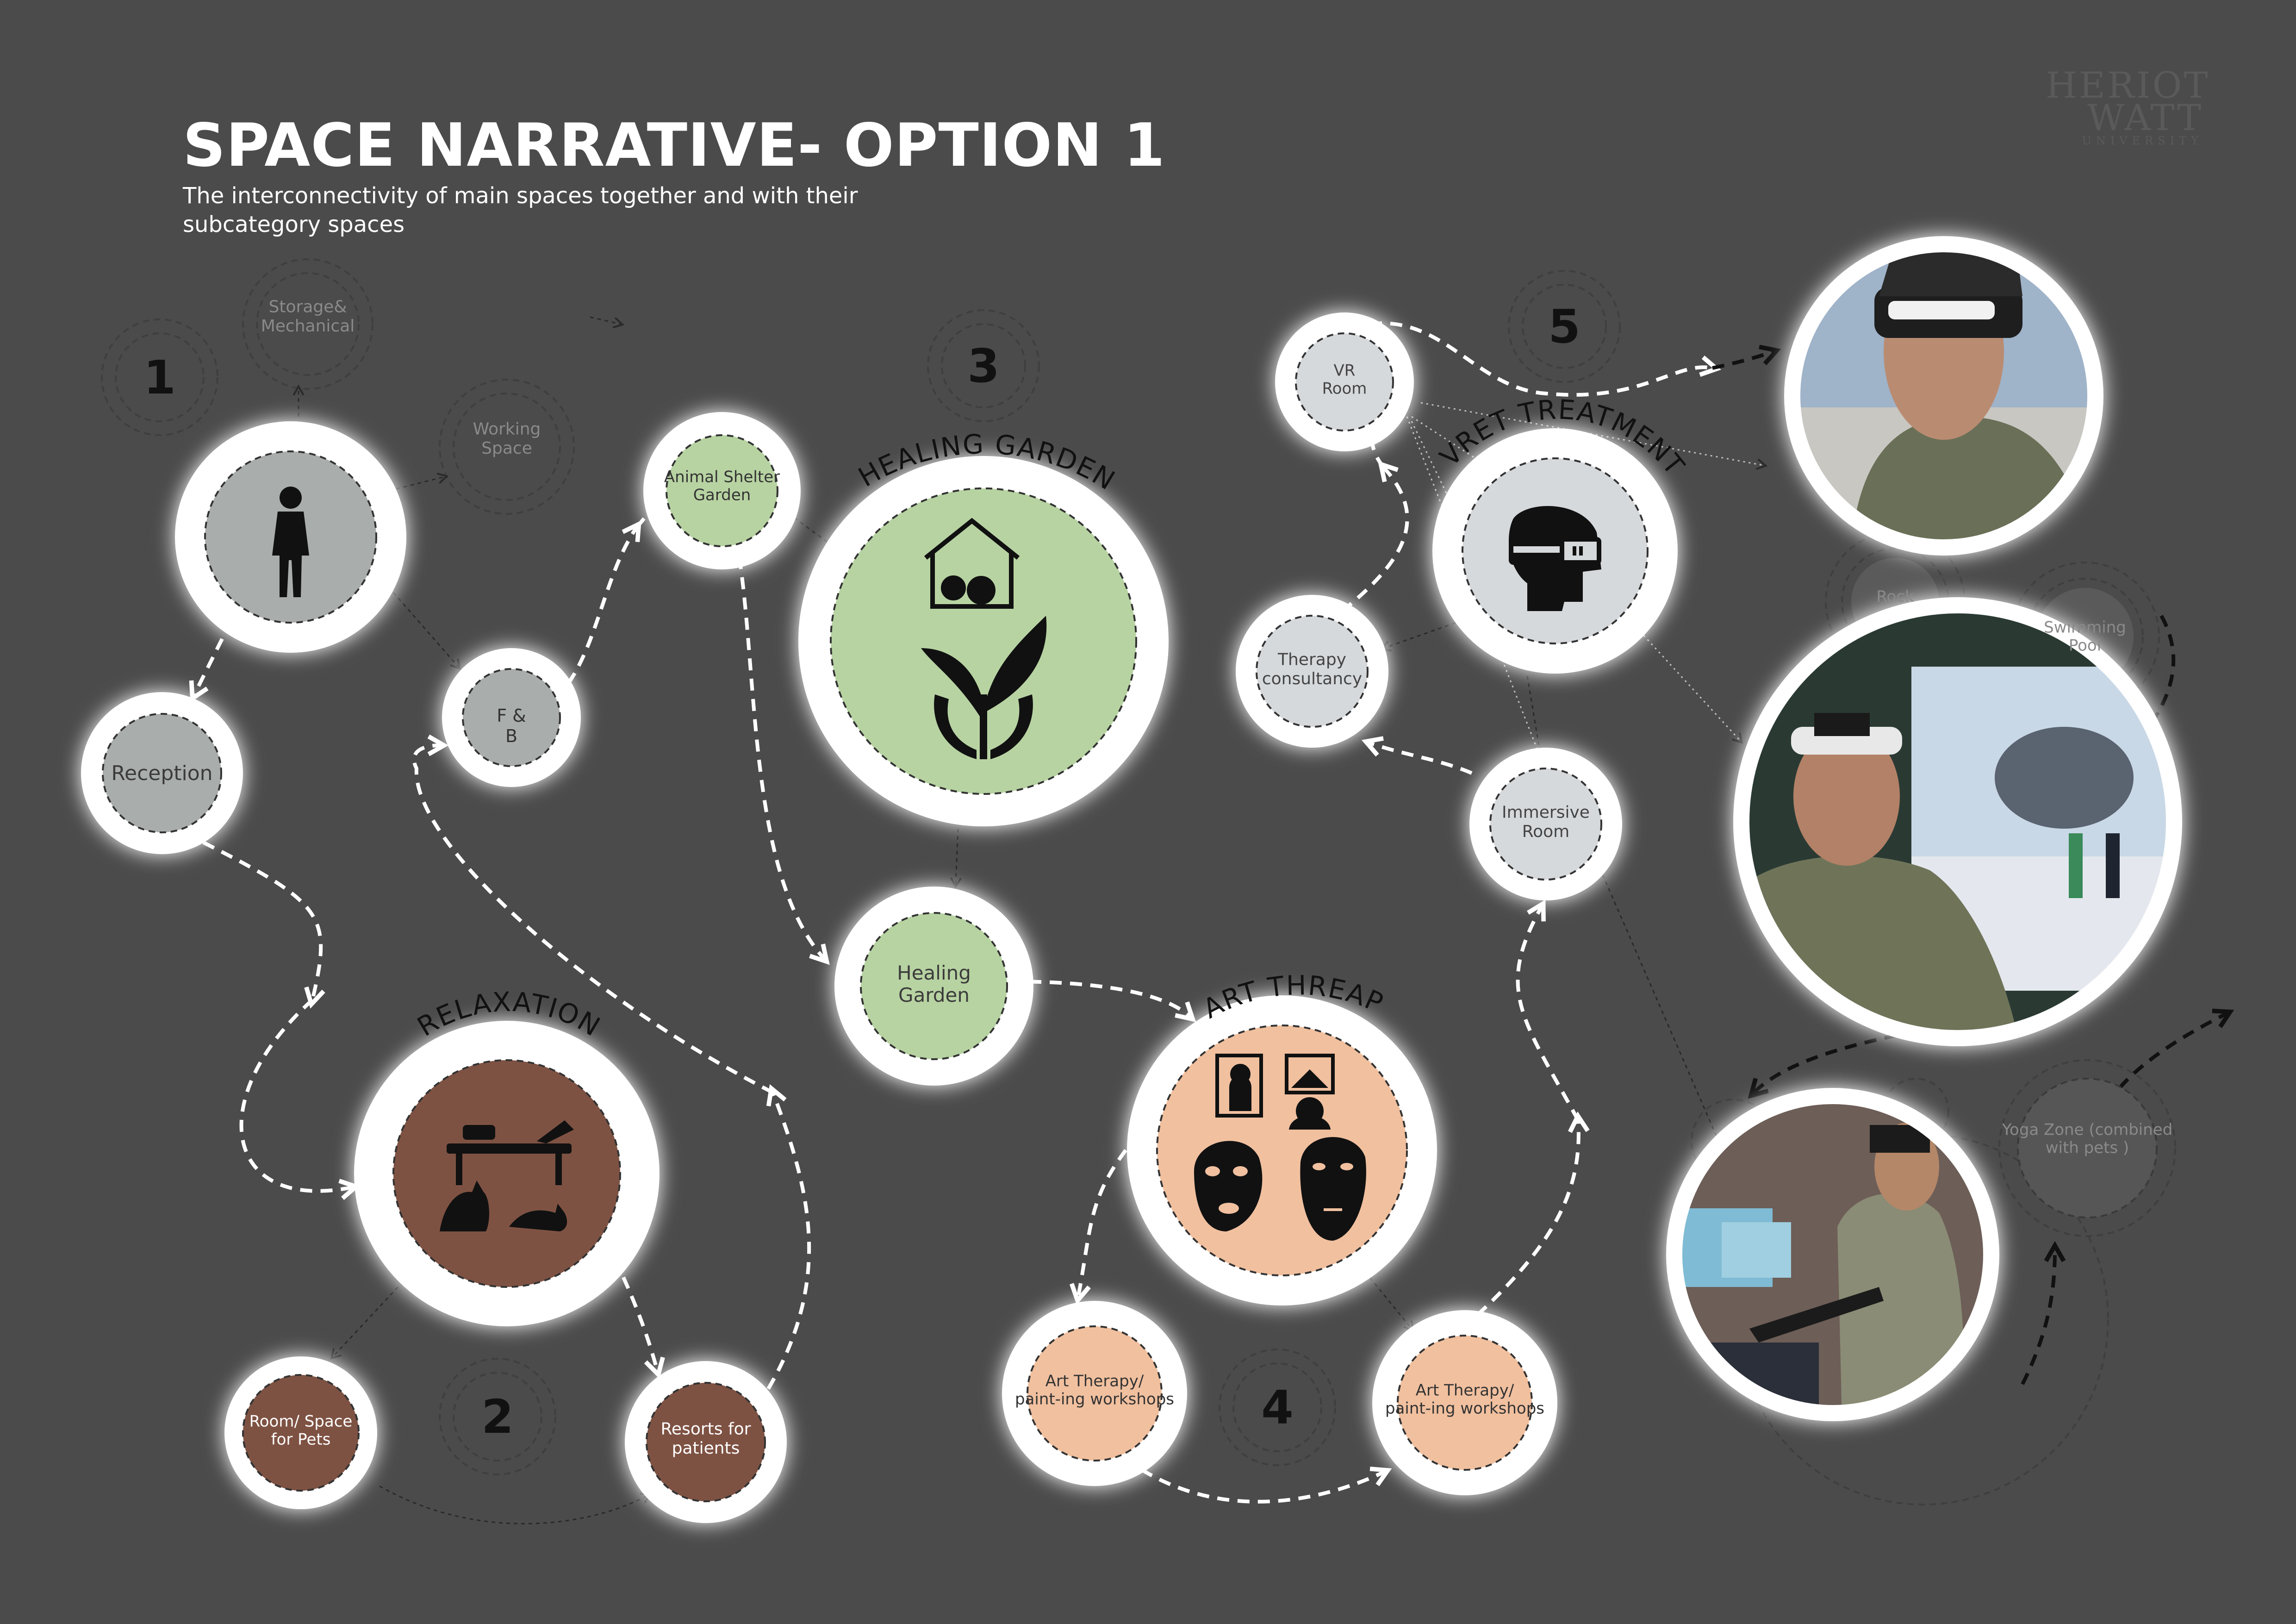 The image size is (2296, 1624). Describe the element at coordinates (1239, 1086) in the screenshot. I see `portrait-frame-icon` at that location.